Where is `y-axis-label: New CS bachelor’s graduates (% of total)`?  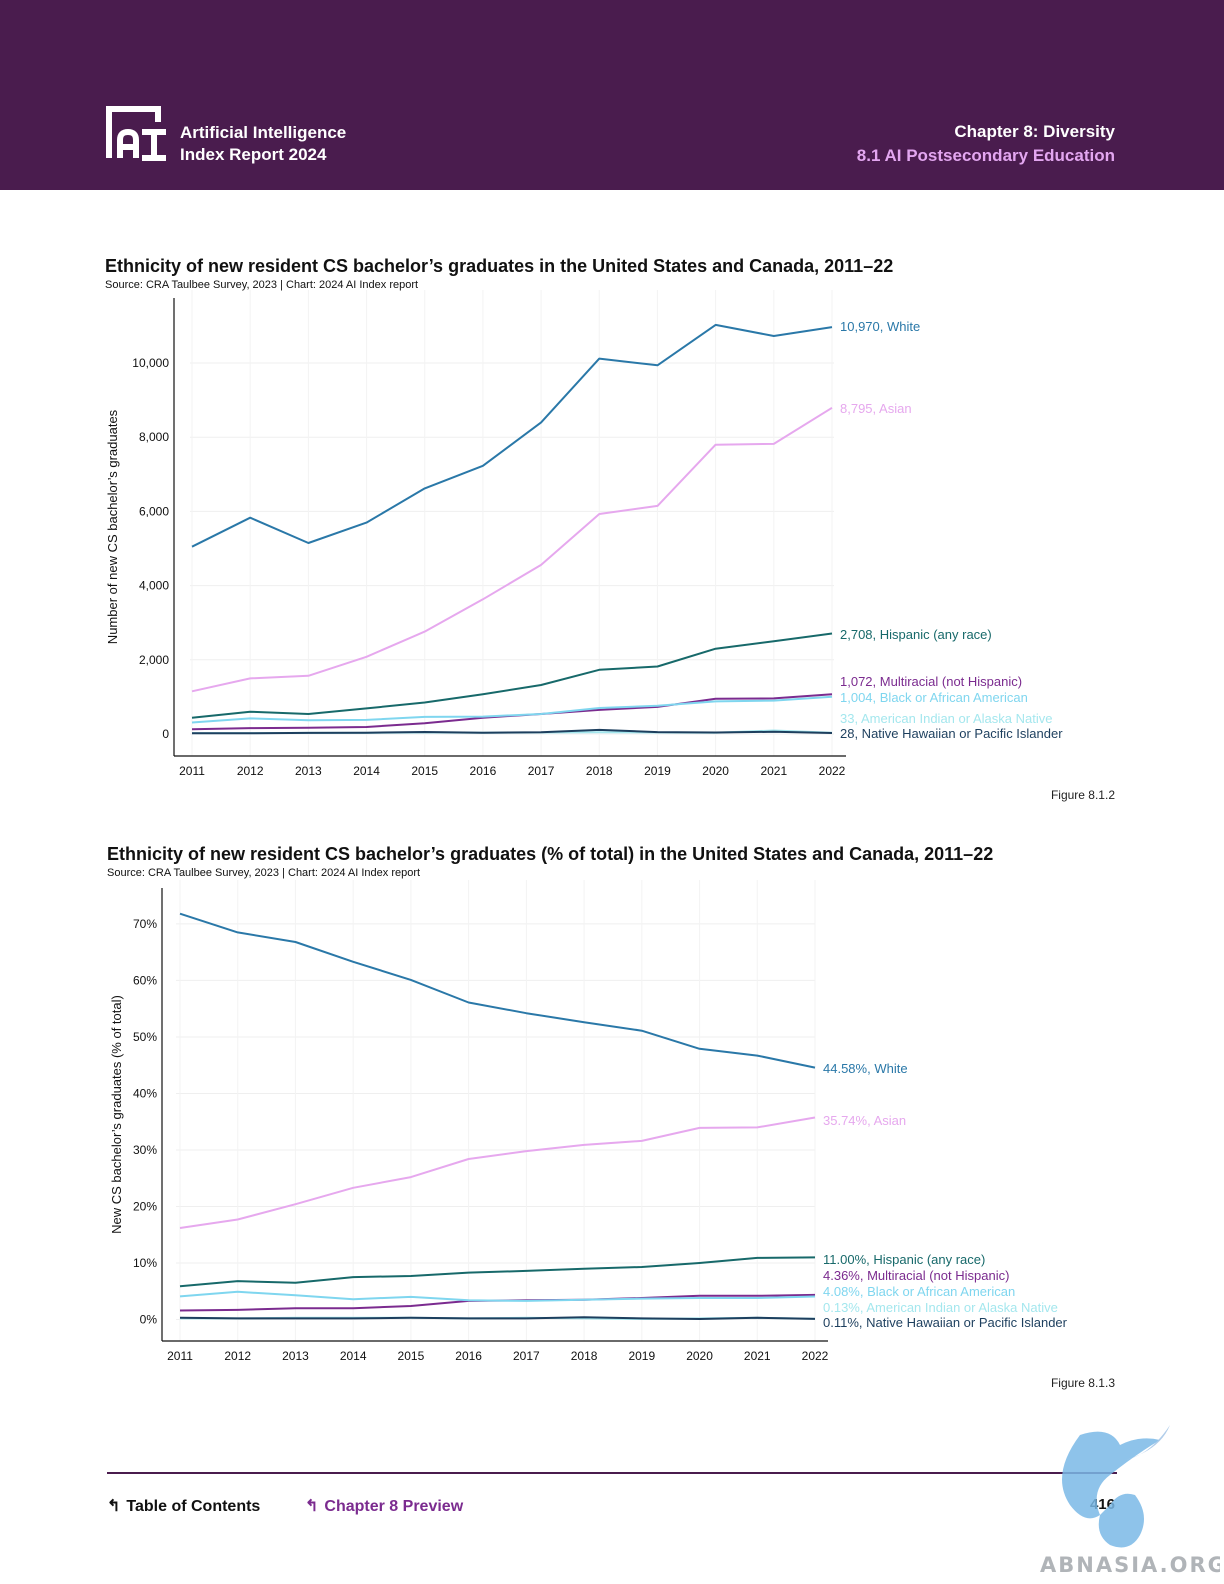 y-axis-label: New CS bachelor’s graduates (% of total) is located at coordinates (116, 1114).